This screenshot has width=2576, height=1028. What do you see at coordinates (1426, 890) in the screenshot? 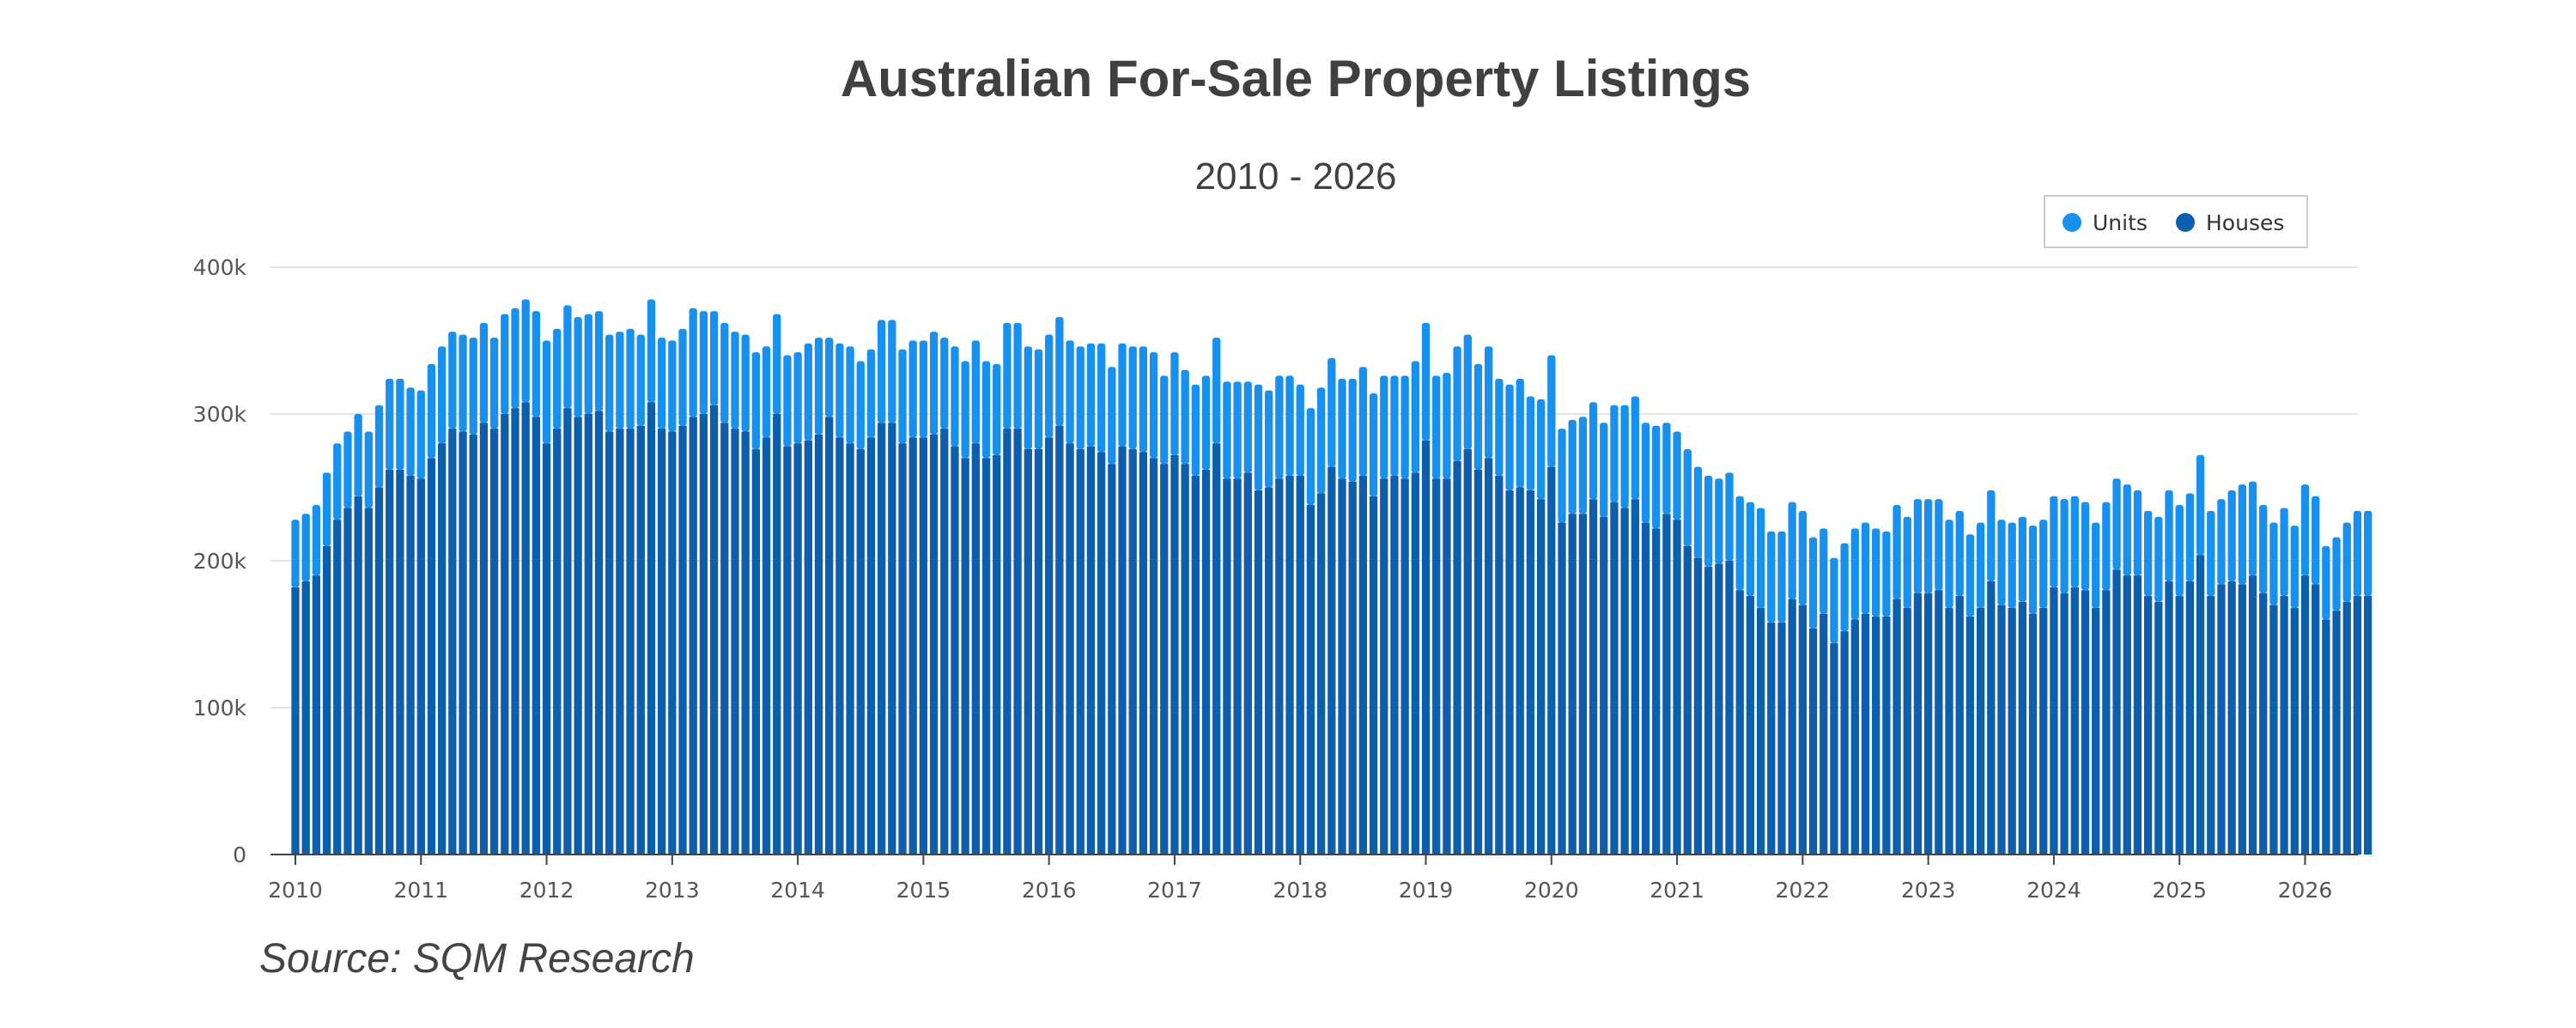
I see `x-tick-label: 2019` at bounding box center [1426, 890].